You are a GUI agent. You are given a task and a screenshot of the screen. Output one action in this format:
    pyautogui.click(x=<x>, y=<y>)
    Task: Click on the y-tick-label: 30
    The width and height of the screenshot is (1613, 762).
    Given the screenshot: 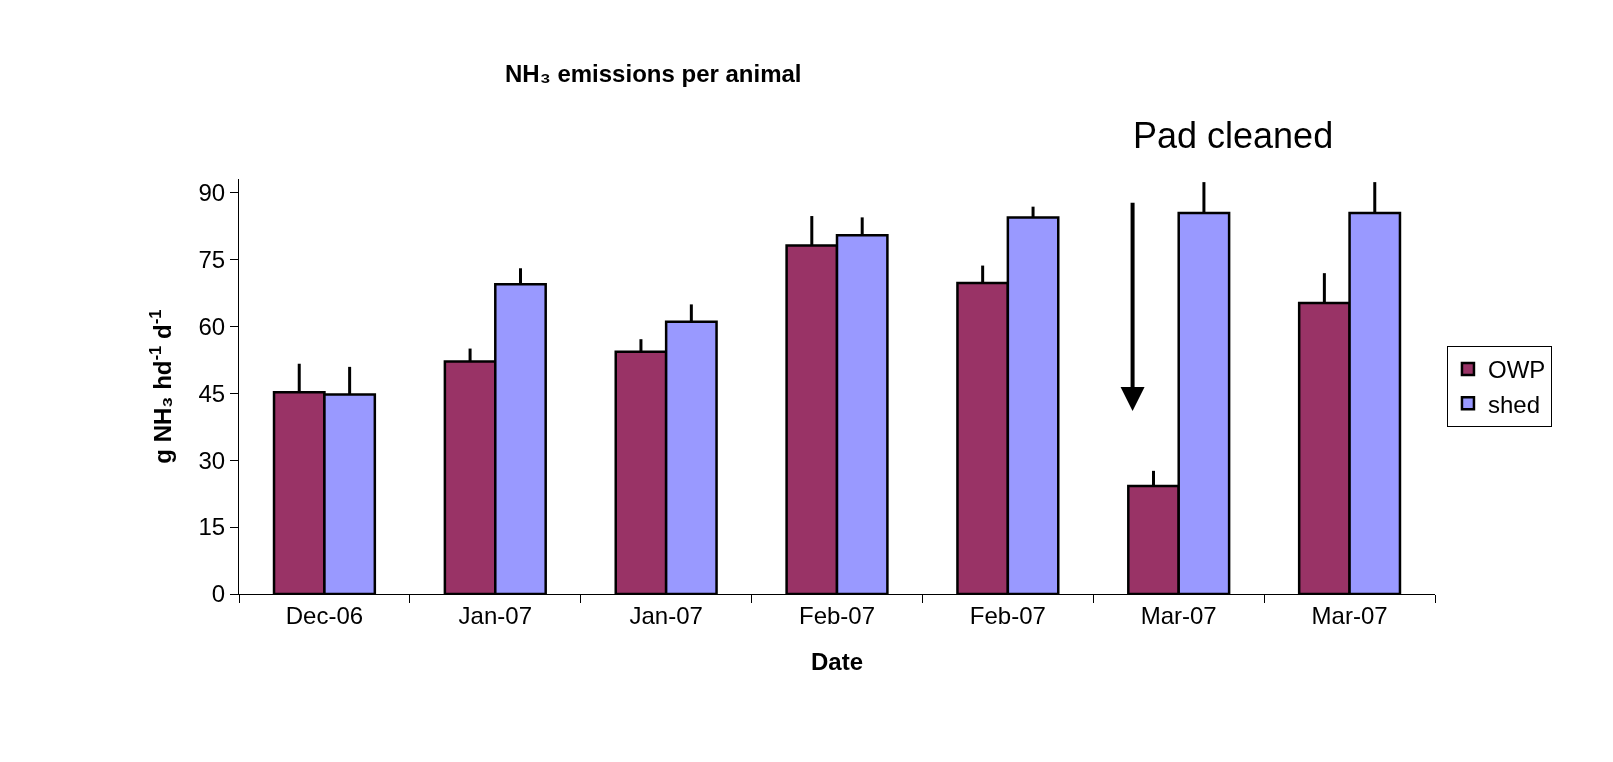 What is the action you would take?
    pyautogui.click(x=212, y=460)
    